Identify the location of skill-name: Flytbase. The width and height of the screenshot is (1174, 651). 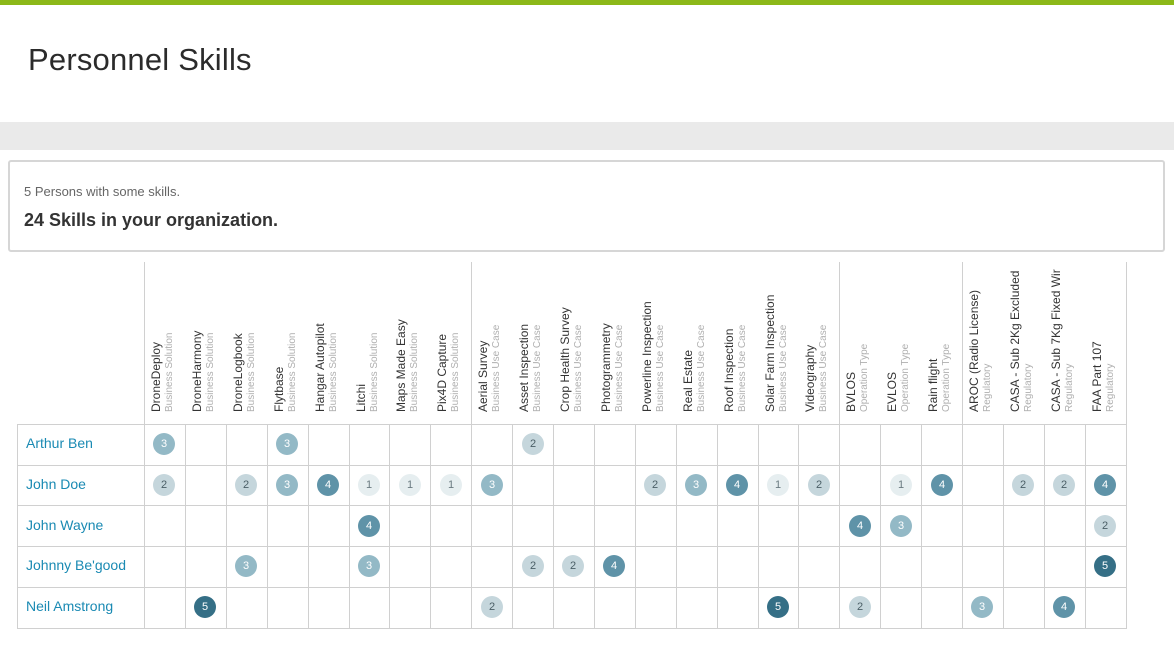
(279, 389).